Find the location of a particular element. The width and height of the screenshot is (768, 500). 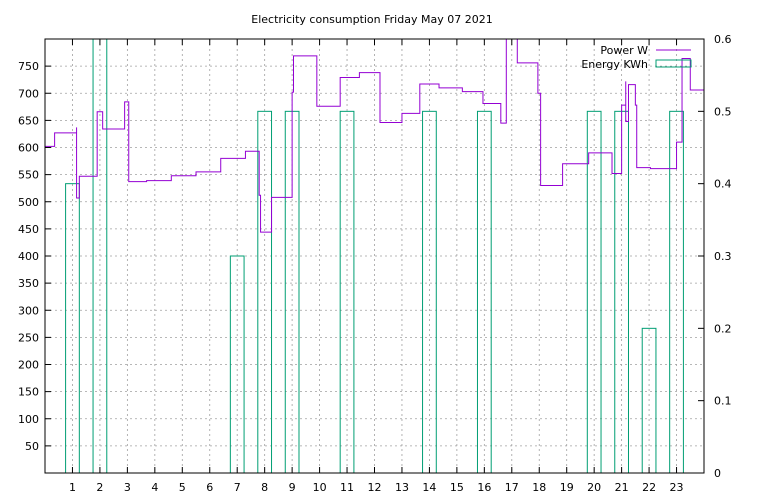

x-tick-label: 6 is located at coordinates (209, 487).